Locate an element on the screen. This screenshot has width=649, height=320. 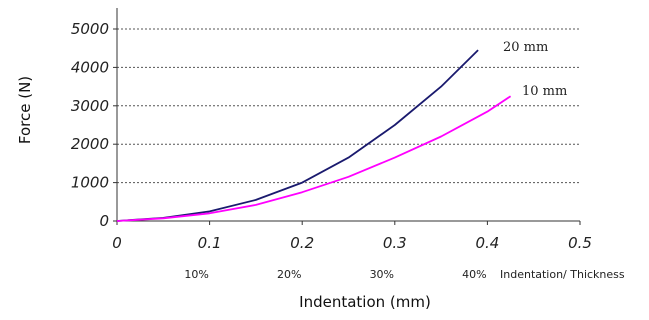
secondary-tick-label: 10% is located at coordinates (196, 274).